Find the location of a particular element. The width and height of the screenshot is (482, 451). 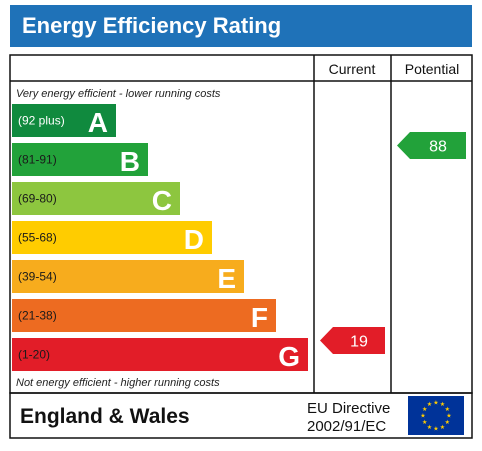

potential-rating-arrow: 88 is located at coordinates (431, 145).